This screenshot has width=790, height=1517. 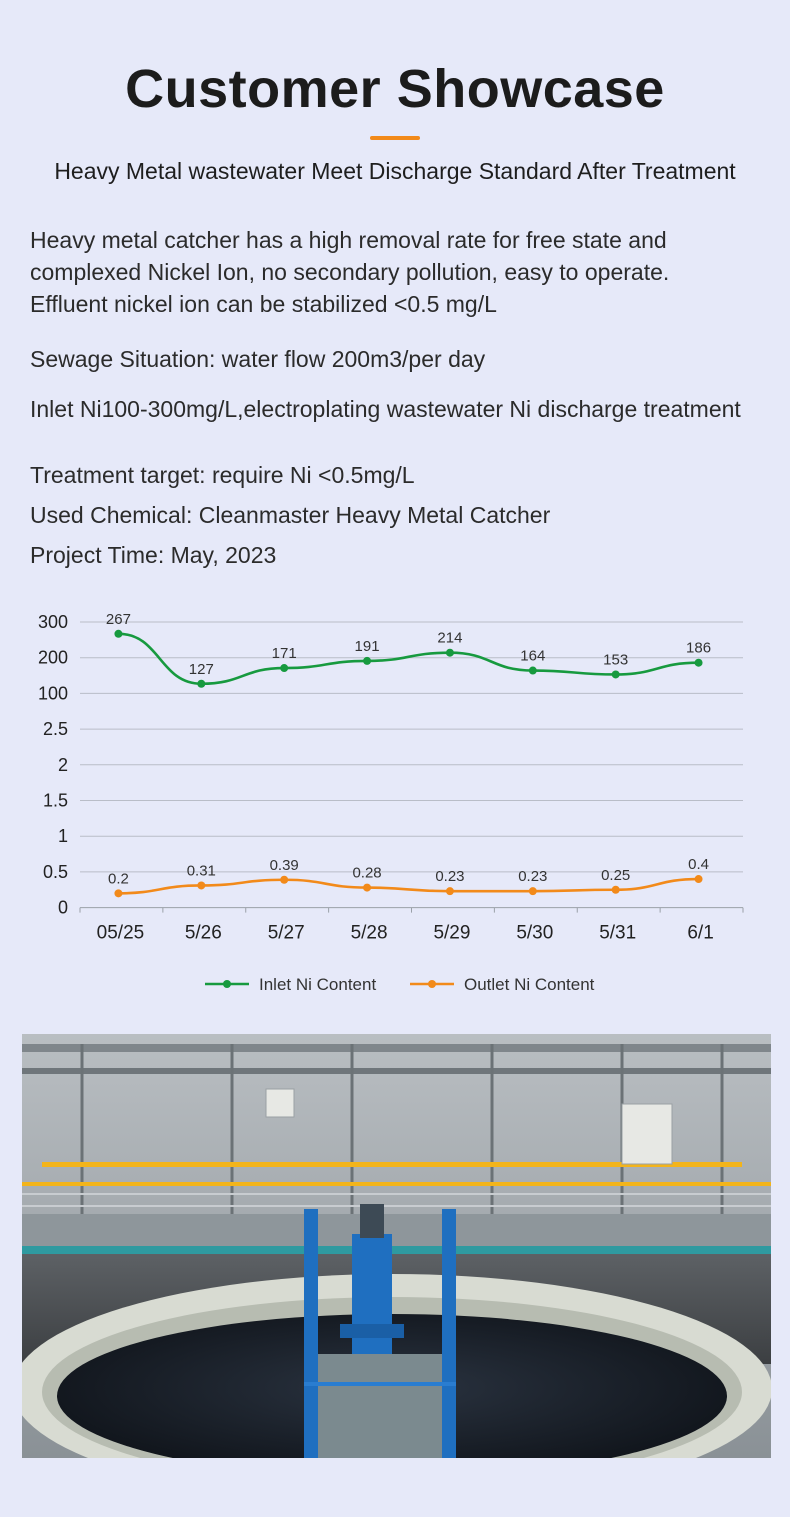 I want to click on x-tick-label: 5/30, so click(x=534, y=933).